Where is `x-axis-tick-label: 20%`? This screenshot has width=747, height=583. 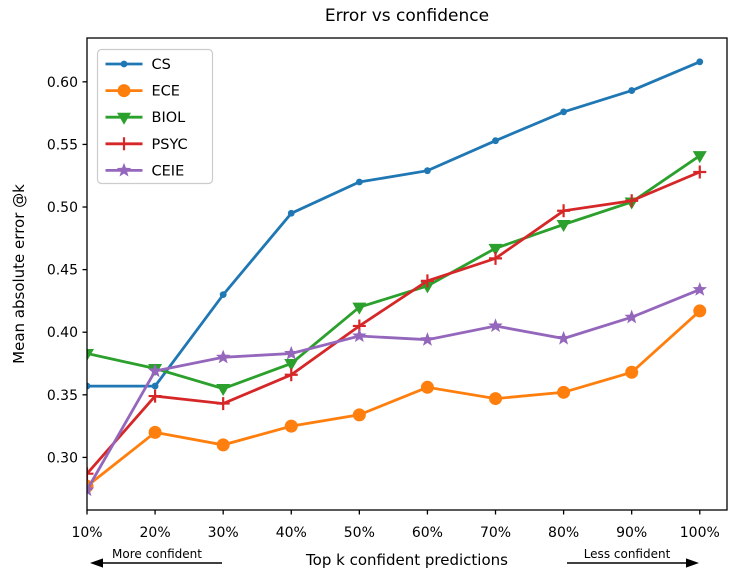
x-axis-tick-label: 20% is located at coordinates (155, 533).